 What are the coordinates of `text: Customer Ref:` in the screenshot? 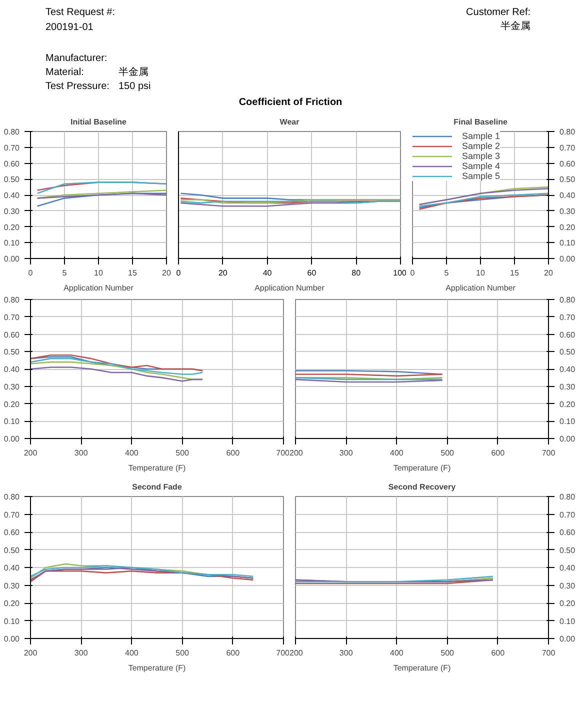 It's located at (498, 12).